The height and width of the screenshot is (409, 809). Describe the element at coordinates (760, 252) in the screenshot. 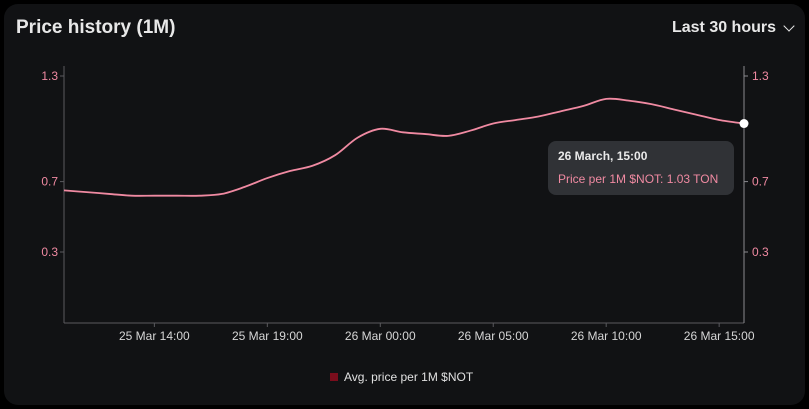

I see `y-tick-label-right: 0.3` at that location.